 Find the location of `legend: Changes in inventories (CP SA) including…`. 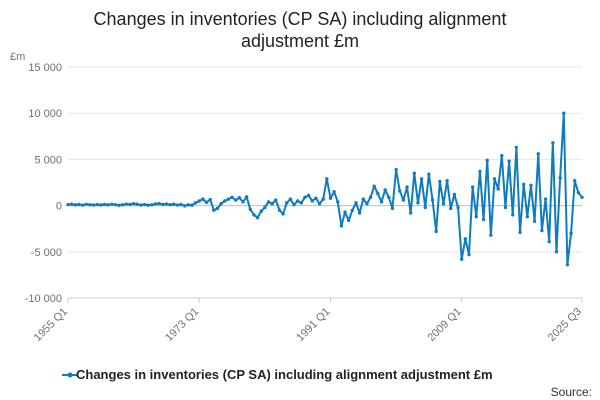

legend: Changes in inventories (CP SA) including… is located at coordinates (277, 374).